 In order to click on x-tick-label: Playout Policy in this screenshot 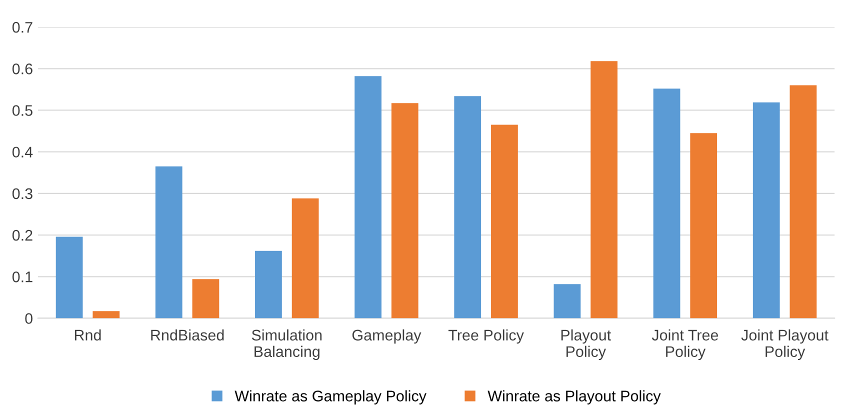, I will do `click(586, 344)`.